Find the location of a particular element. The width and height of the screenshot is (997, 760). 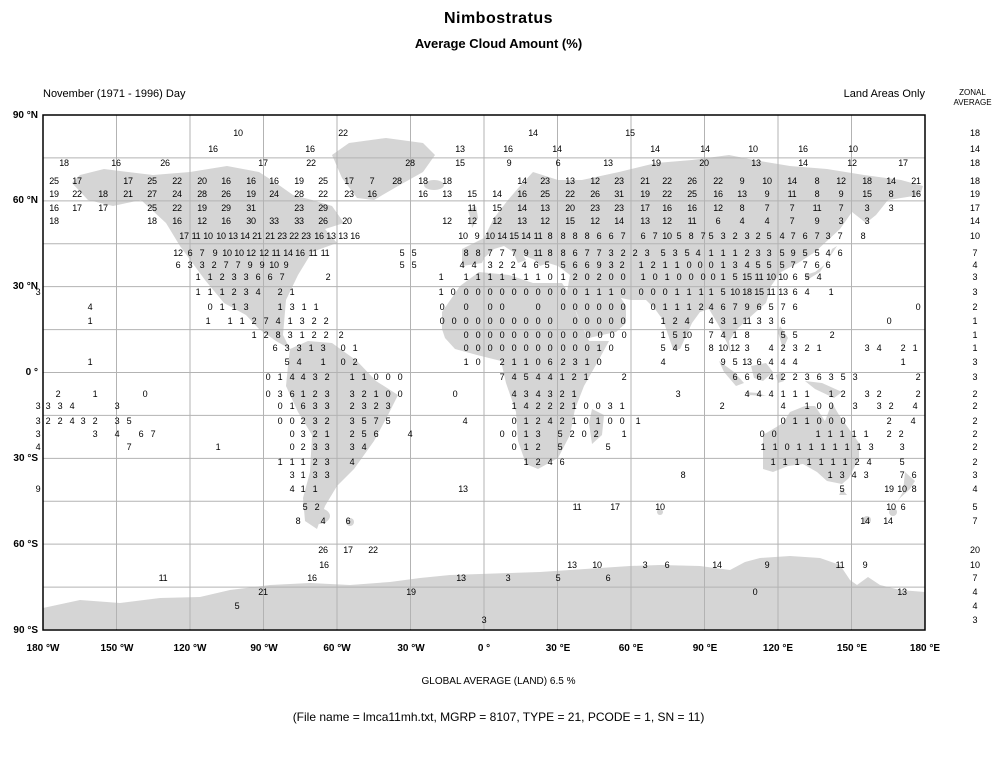

zonal-average-value: 1 is located at coordinates (974, 348).